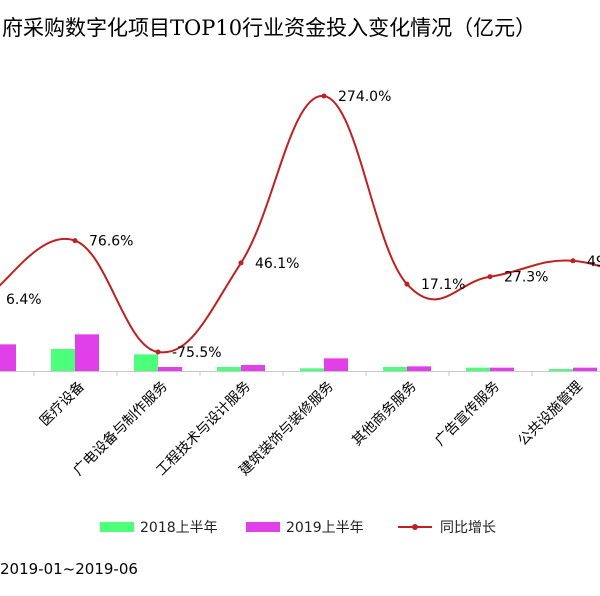 This screenshot has height=596, width=600. What do you see at coordinates (62, 404) in the screenshot?
I see `x-tick-label-1: 医疗设备` at bounding box center [62, 404].